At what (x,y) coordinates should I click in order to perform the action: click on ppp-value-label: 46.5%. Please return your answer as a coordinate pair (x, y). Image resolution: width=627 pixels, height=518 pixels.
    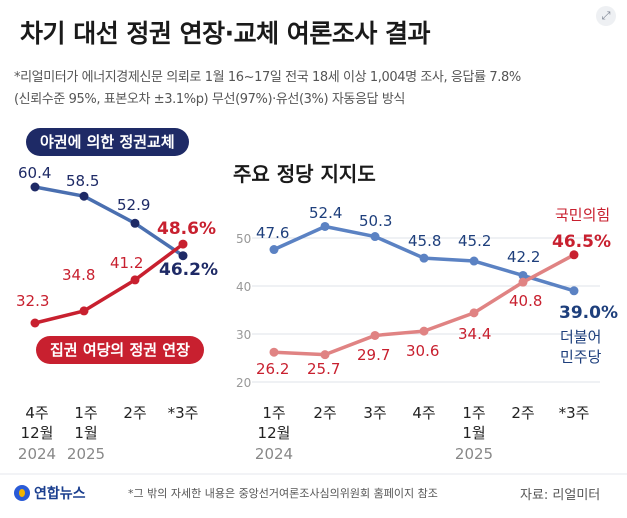
    Looking at the image, I should click on (581, 242).